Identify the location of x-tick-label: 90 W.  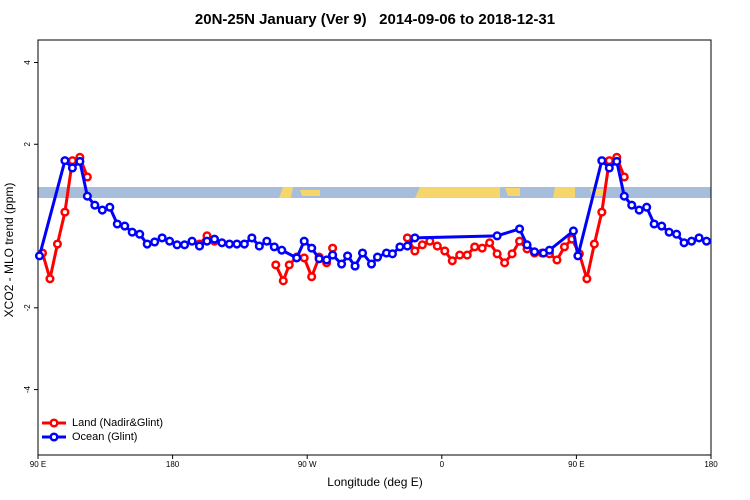
(307, 464).